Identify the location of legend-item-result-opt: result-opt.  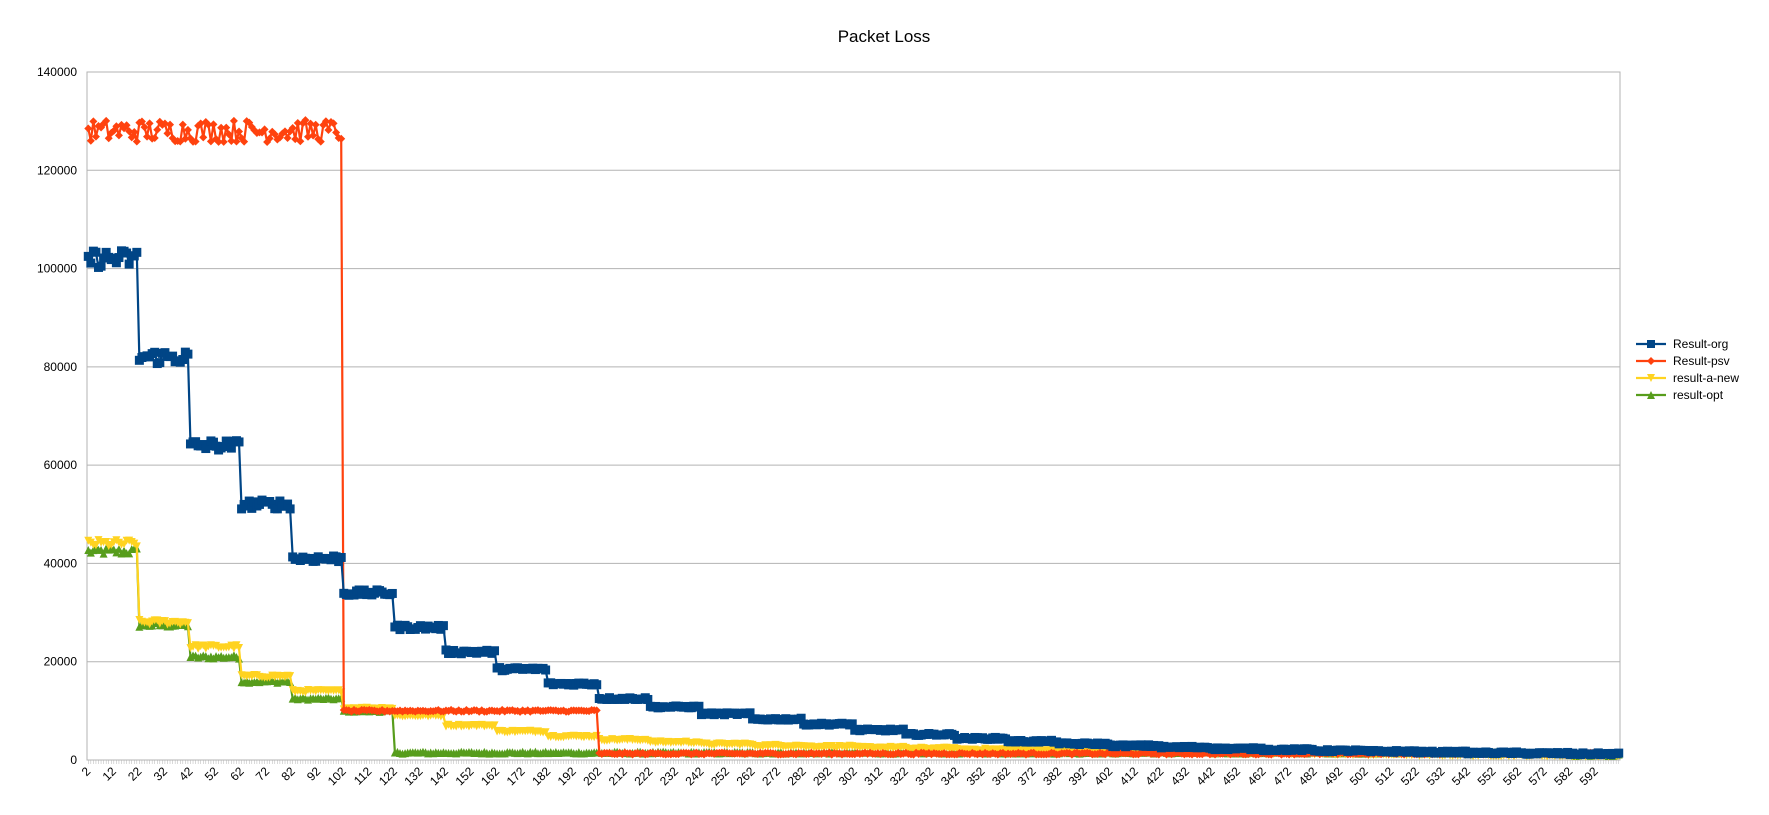
(1680, 395).